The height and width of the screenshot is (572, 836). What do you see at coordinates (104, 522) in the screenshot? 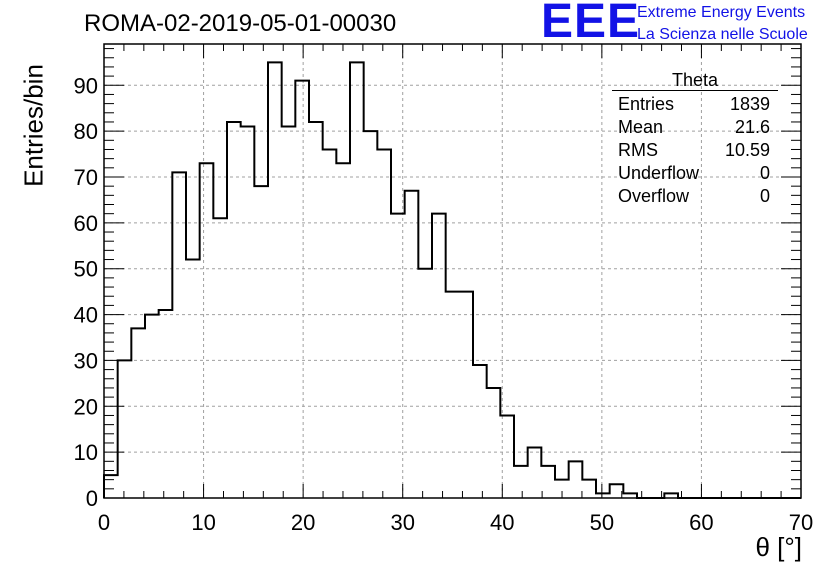
I see `x-tick-label: 0` at bounding box center [104, 522].